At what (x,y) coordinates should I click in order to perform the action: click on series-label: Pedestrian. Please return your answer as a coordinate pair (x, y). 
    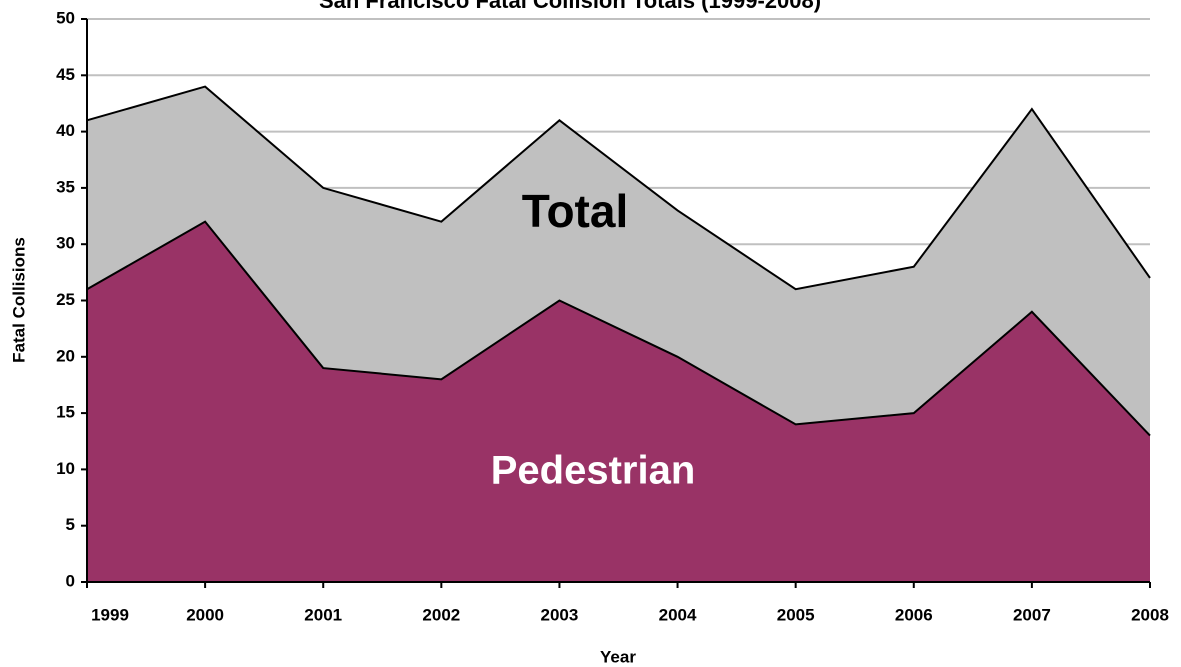
    Looking at the image, I should click on (593, 471).